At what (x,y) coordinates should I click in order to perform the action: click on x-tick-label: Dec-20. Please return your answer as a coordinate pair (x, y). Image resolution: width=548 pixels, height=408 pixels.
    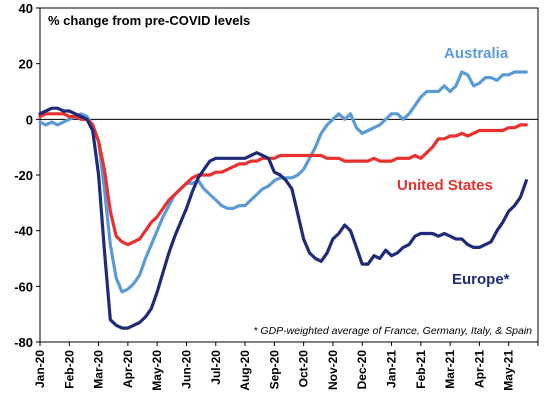
    Looking at the image, I should click on (362, 370).